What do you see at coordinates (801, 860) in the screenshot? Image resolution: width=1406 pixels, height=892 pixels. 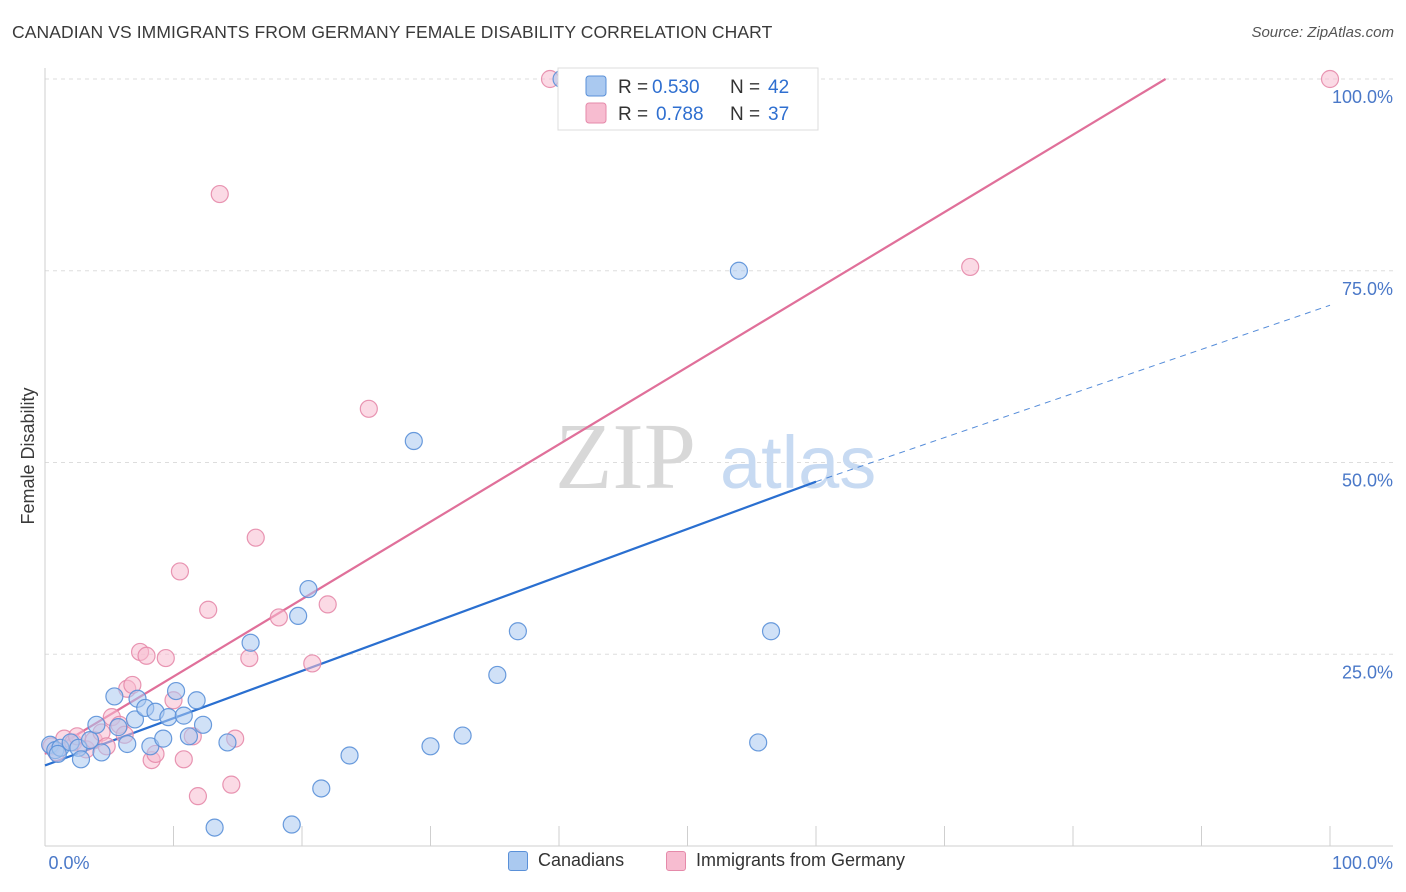 I see `germany-label: Immigrants from Germany` at bounding box center [801, 860].